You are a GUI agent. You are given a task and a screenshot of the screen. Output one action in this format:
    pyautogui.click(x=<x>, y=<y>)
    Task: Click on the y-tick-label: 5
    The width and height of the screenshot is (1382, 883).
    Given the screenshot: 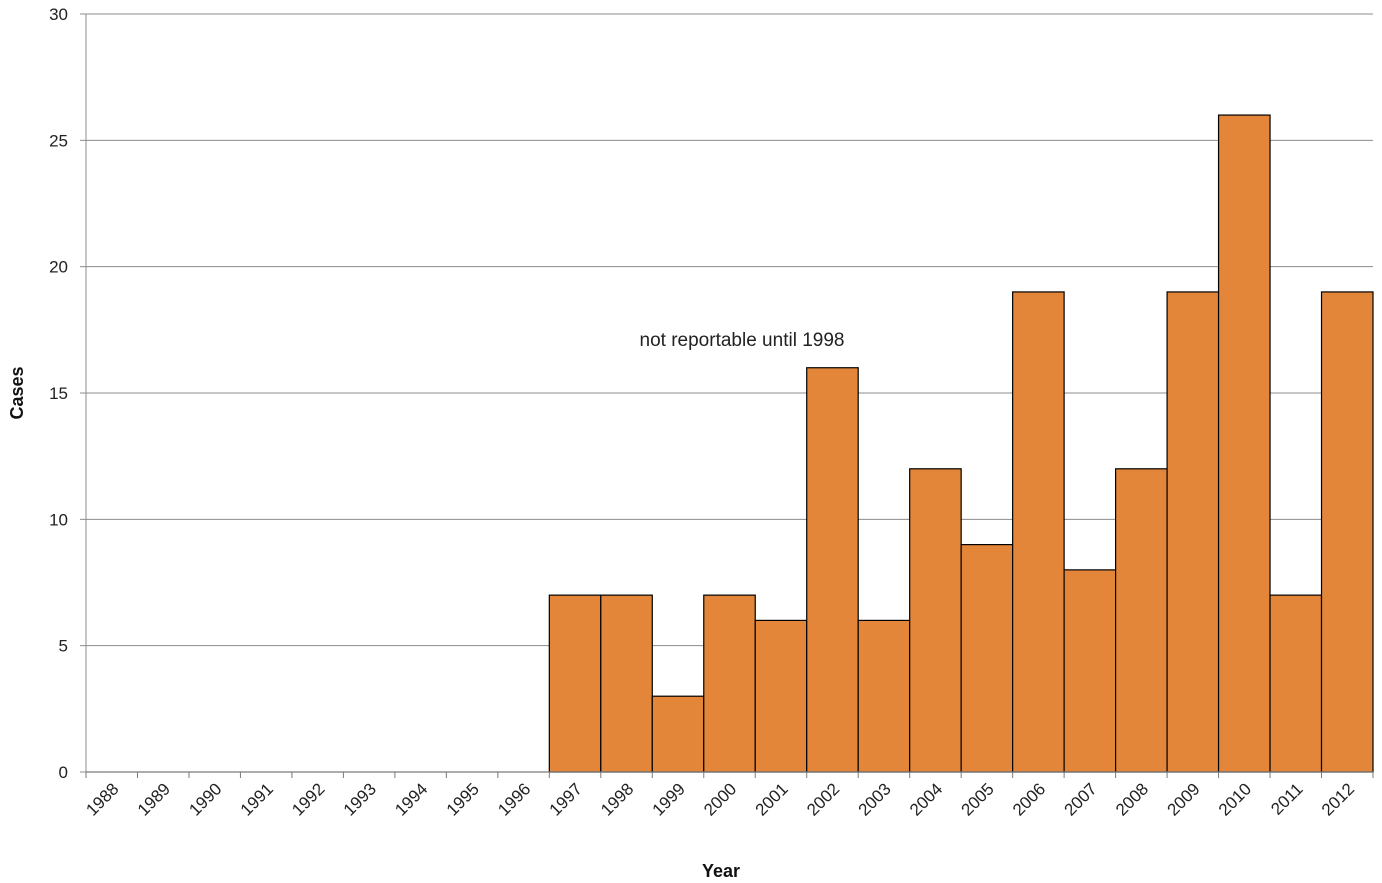 What is the action you would take?
    pyautogui.click(x=63, y=646)
    